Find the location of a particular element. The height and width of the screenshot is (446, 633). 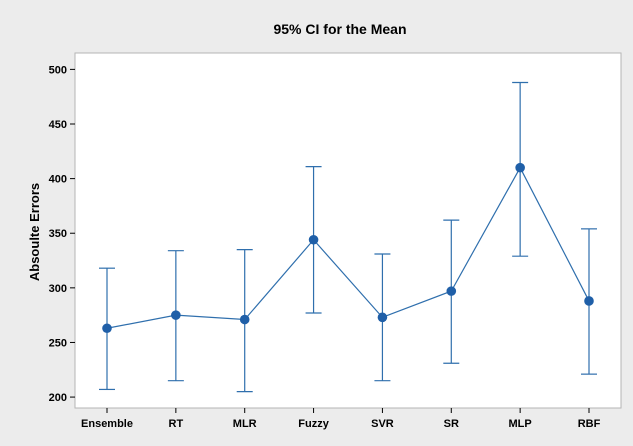

x-axis: Ensemble RT MLR Fuzzy SVR SR MLP RBF is located at coordinates (341, 419).